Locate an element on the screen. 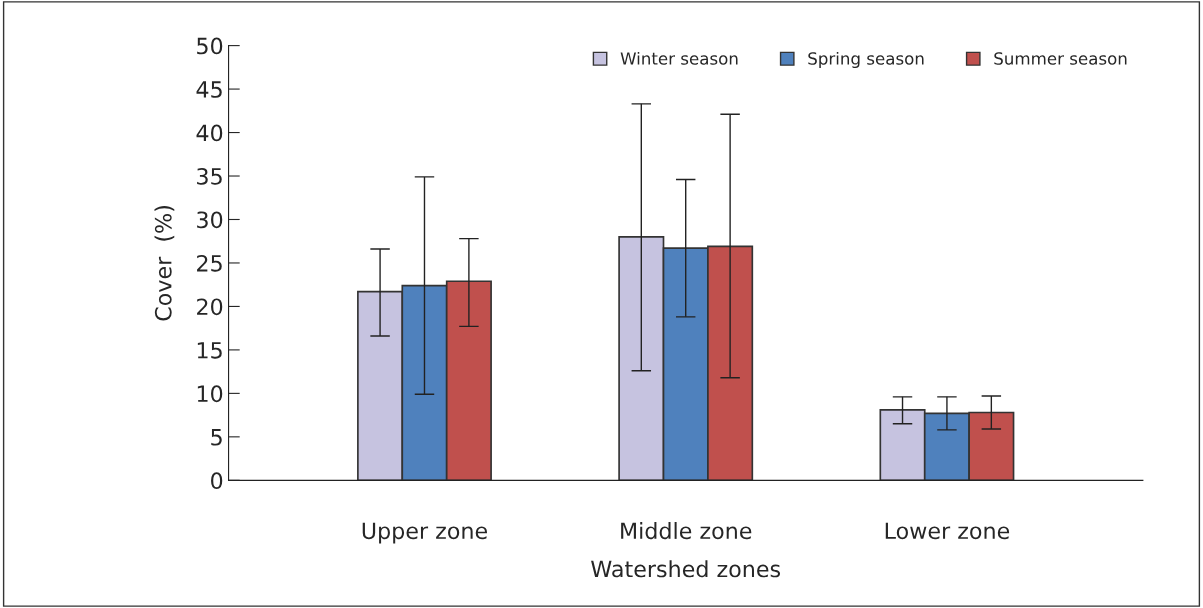 This screenshot has height=608, width=1203. y-tick-label: 0 is located at coordinates (217, 481).